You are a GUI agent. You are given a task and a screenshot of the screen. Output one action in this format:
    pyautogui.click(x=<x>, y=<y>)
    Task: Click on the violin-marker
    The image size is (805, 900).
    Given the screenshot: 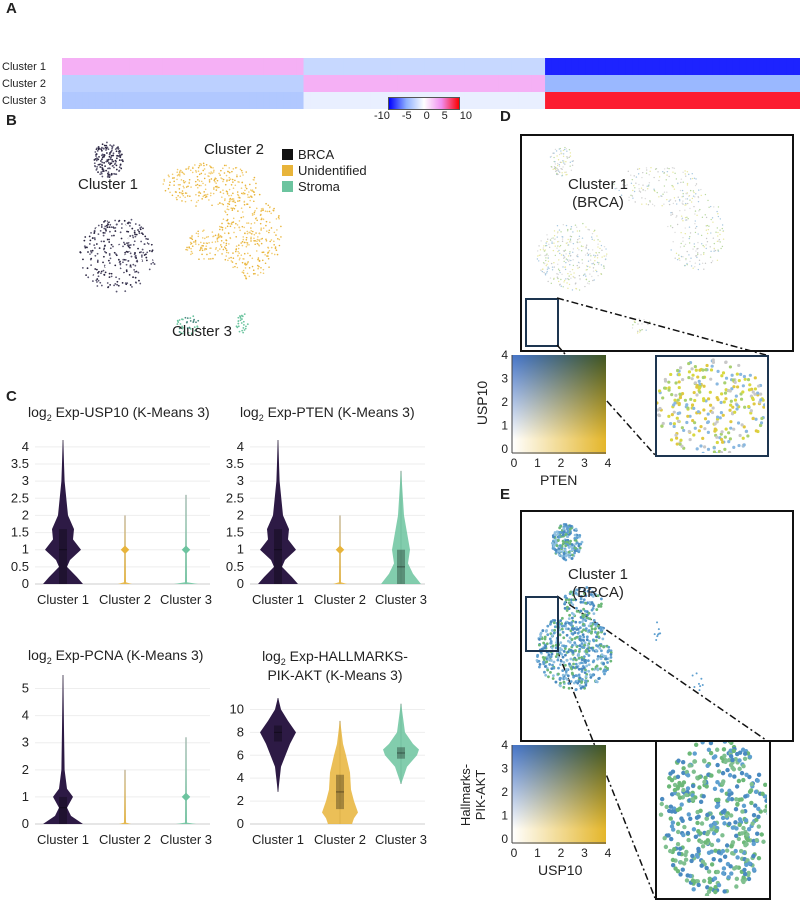 What is the action you would take?
    pyautogui.click(x=340, y=549)
    